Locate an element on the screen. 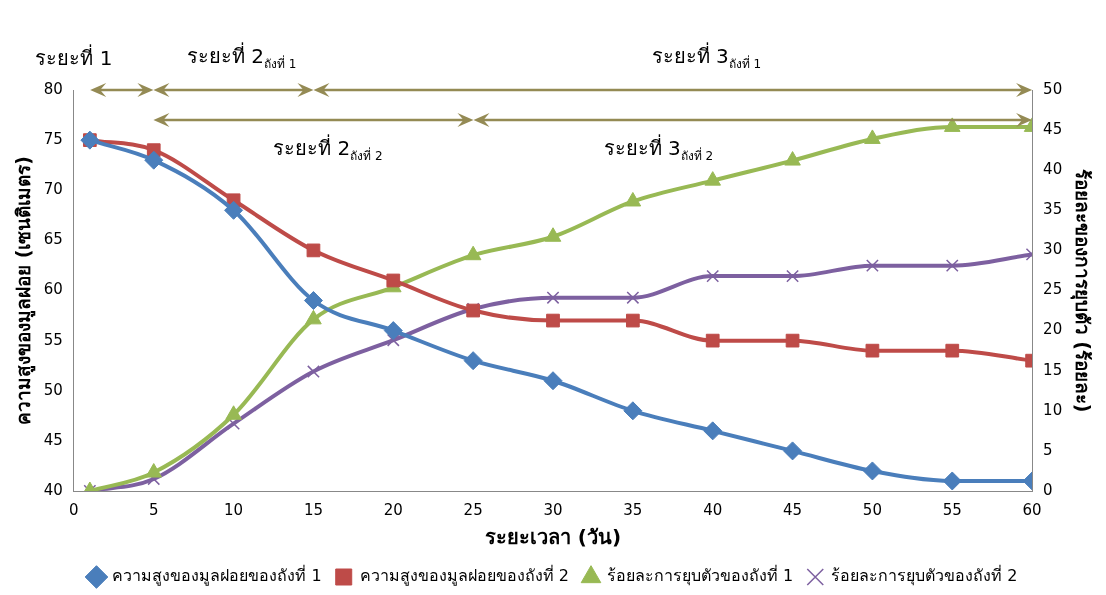 This screenshot has height=595, width=1106. y-tick-label: 80 is located at coordinates (53, 88).